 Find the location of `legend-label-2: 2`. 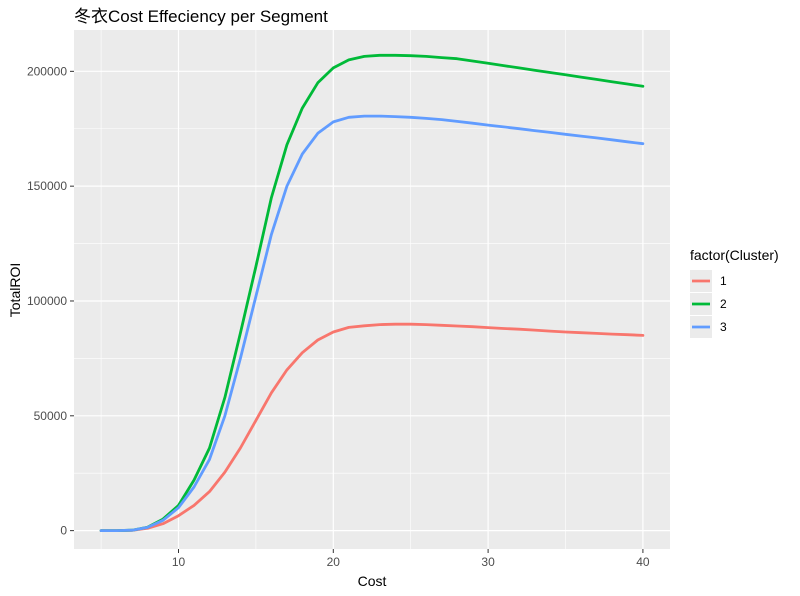

legend-label-2: 2 is located at coordinates (723, 304).